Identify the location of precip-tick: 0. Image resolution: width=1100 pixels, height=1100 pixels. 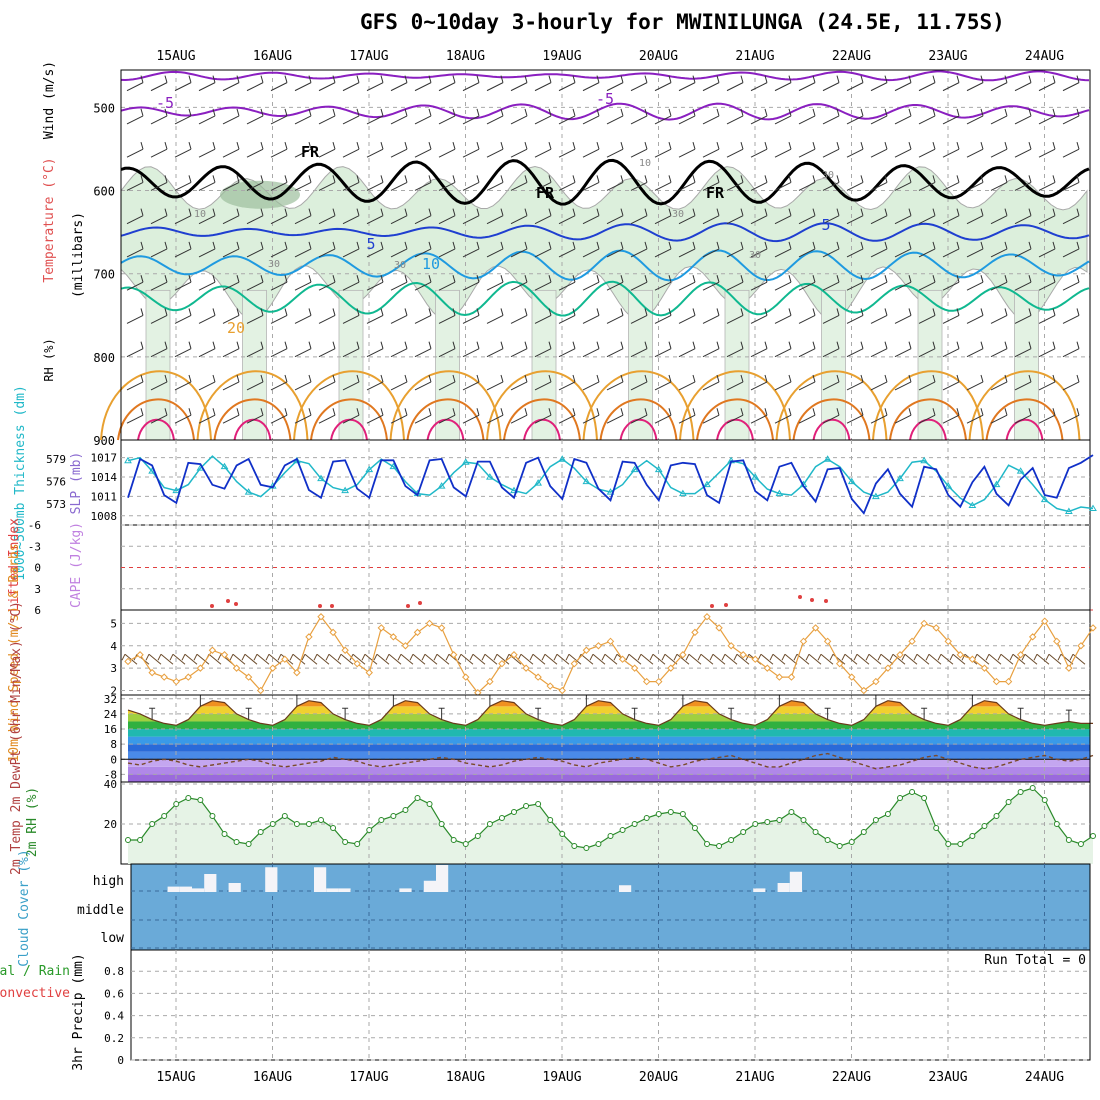
(120, 1060).